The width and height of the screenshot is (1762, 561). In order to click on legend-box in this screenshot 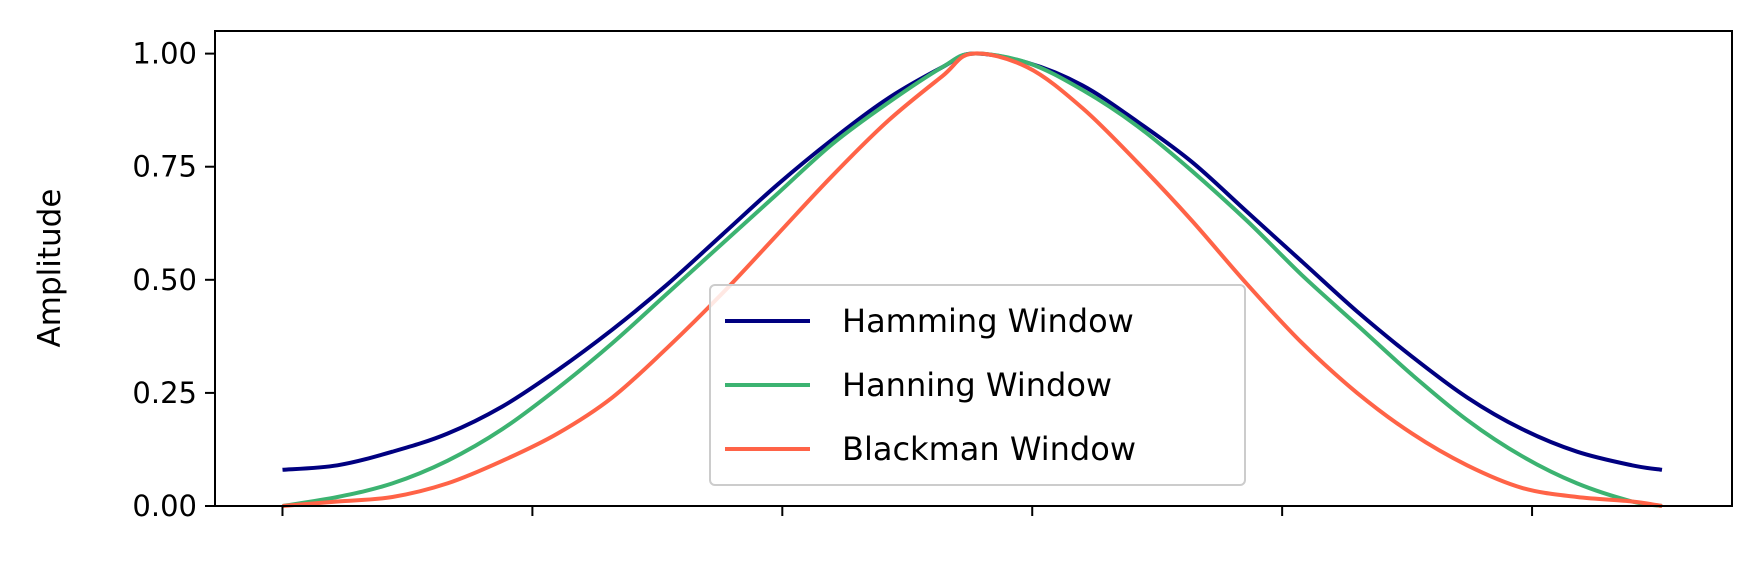, I will do `click(977, 385)`.